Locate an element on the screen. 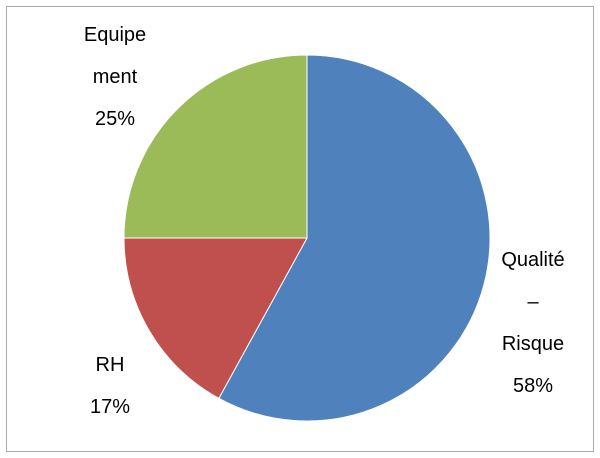  slice-label: Equipement 25% is located at coordinates (115, 77).